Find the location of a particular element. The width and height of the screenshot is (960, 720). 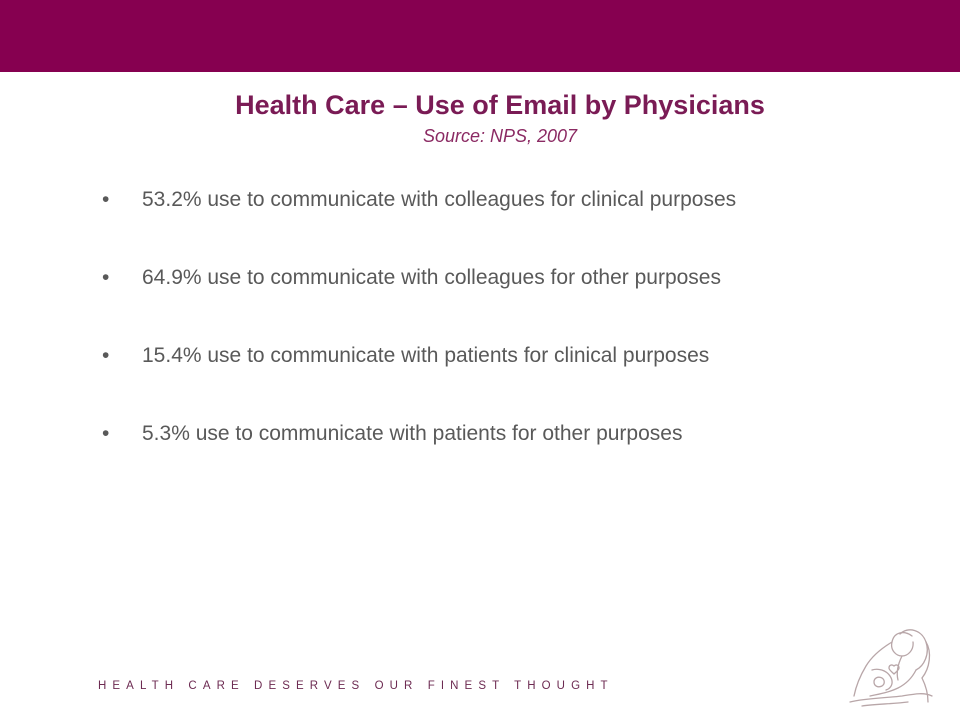

header-bar is located at coordinates (480, 36).